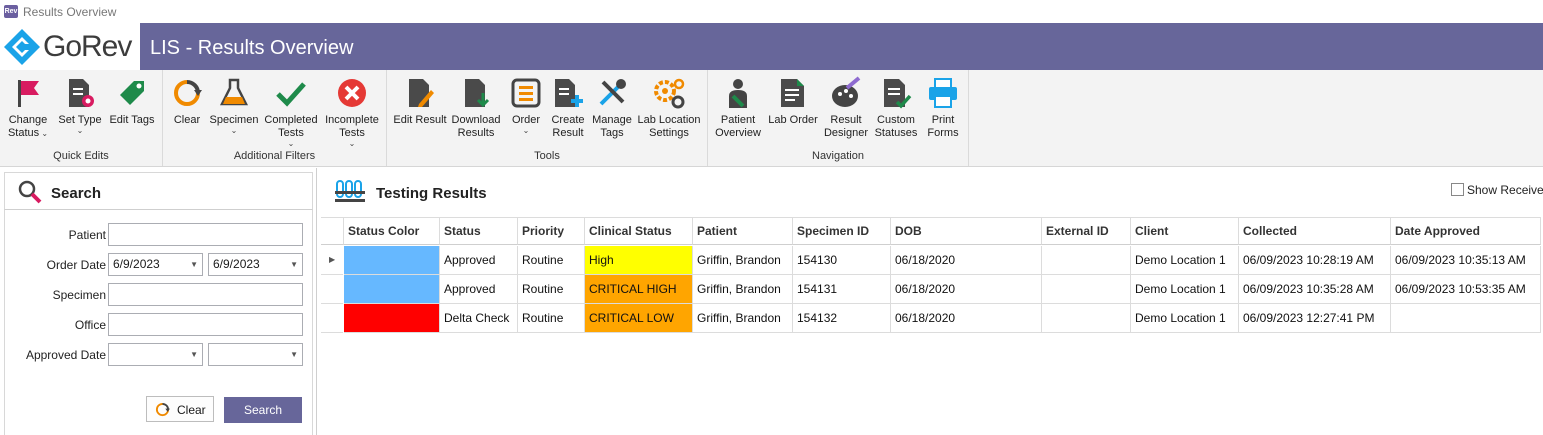 Image resolution: width=1543 pixels, height=435 pixels. What do you see at coordinates (332, 260) in the screenshot?
I see `row-indicator: ▶` at bounding box center [332, 260].